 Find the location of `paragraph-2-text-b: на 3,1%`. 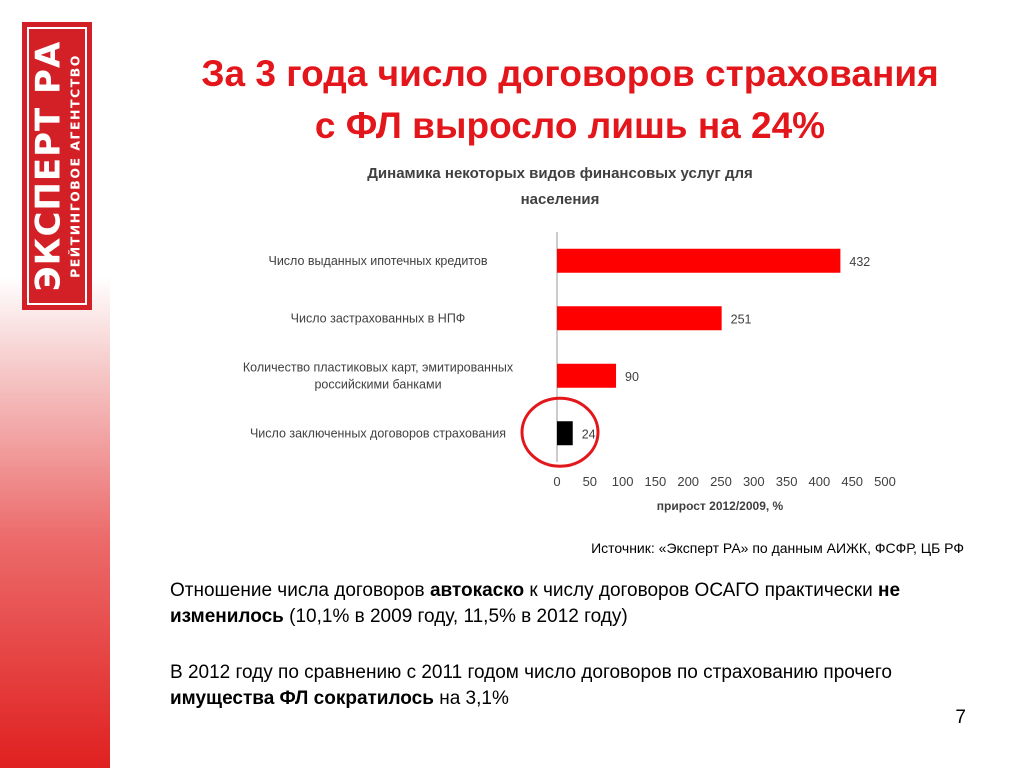

paragraph-2-text-b: на 3,1% is located at coordinates (471, 698).